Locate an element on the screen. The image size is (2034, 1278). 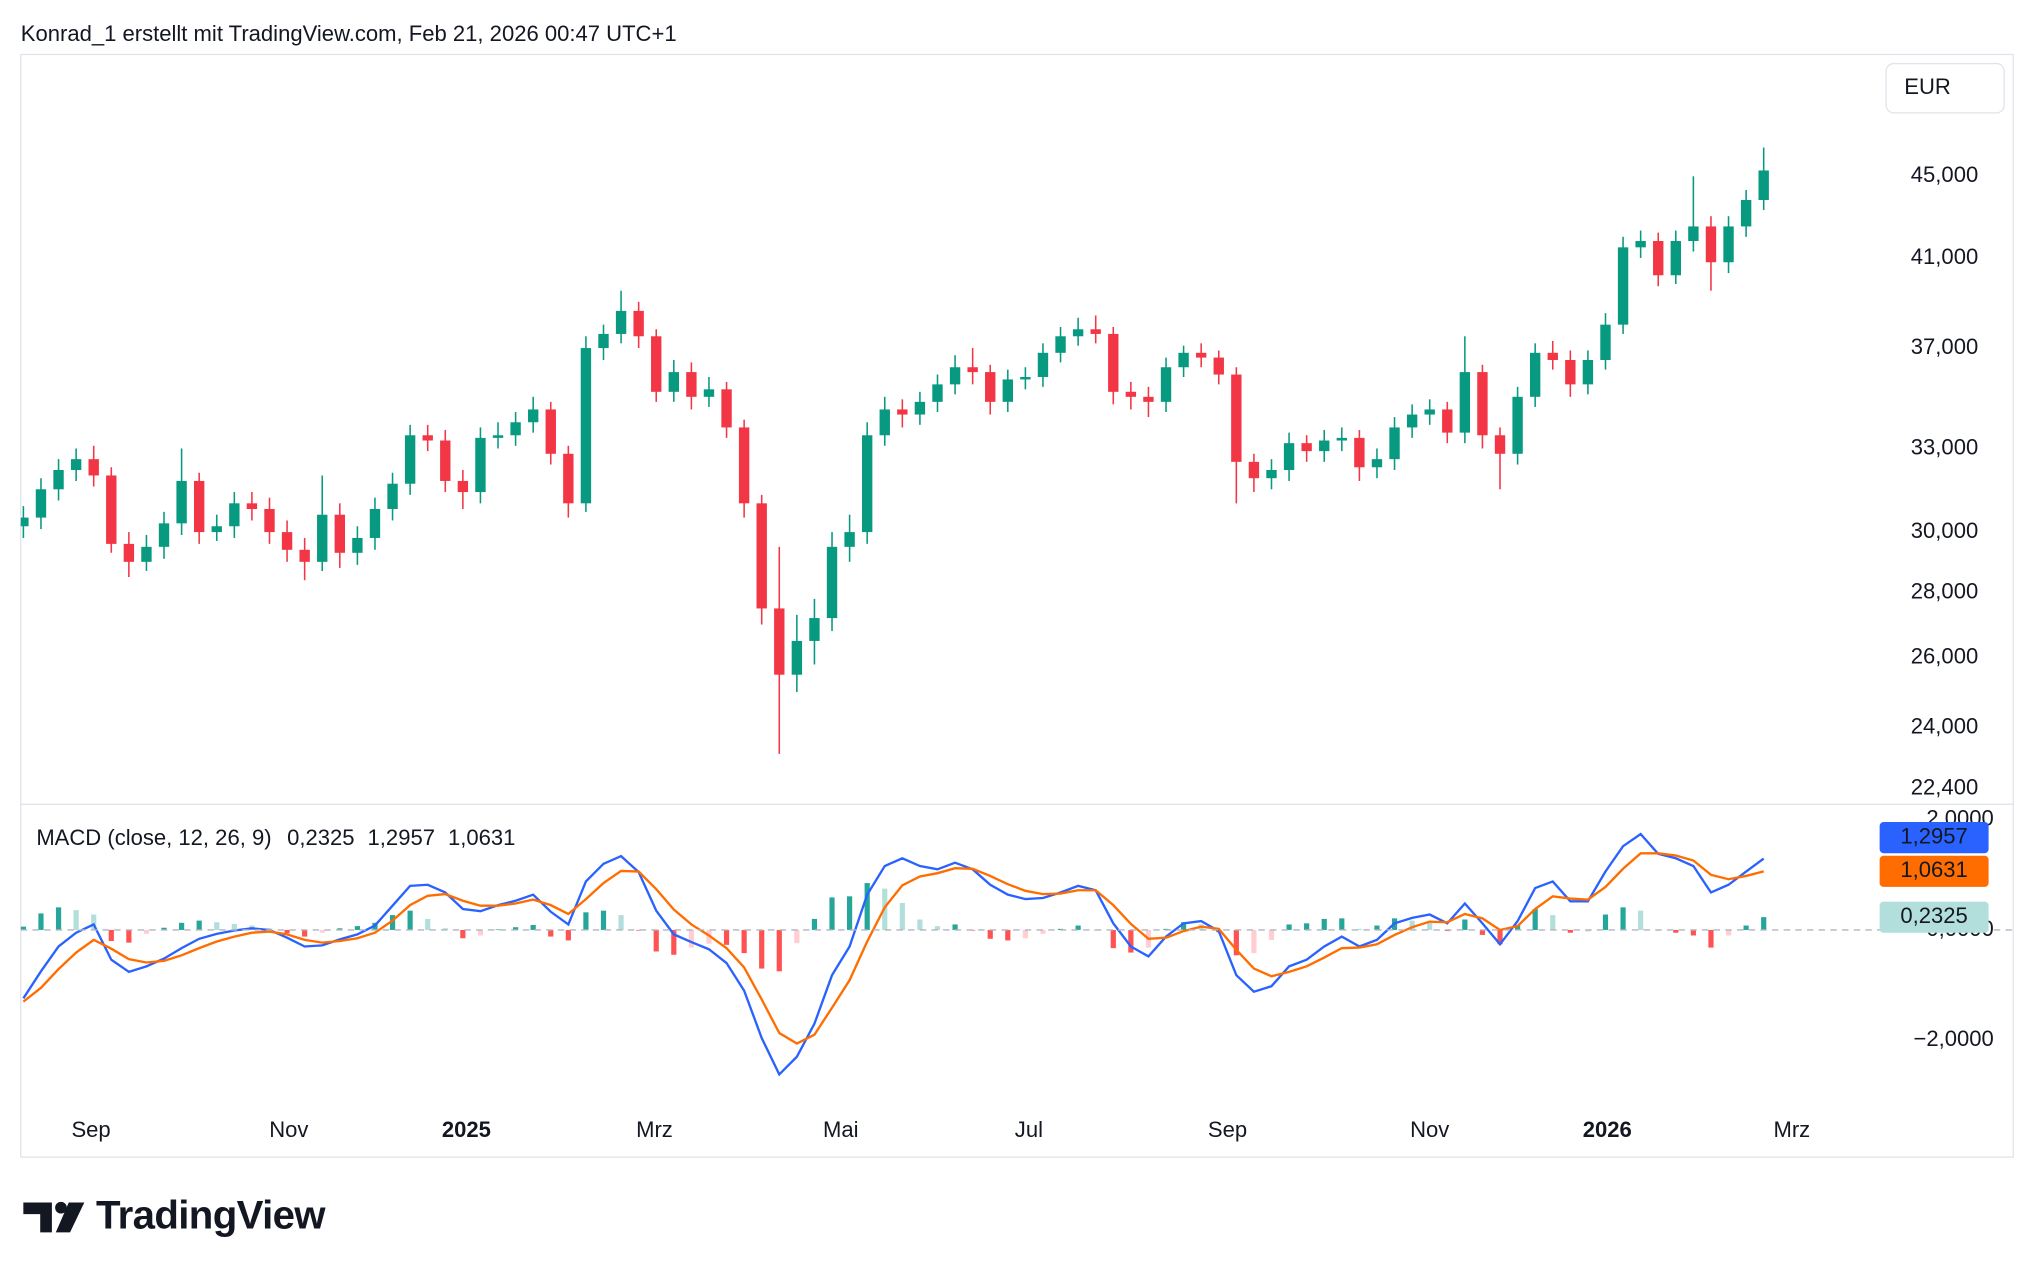
macd-line is located at coordinates (893, 948).